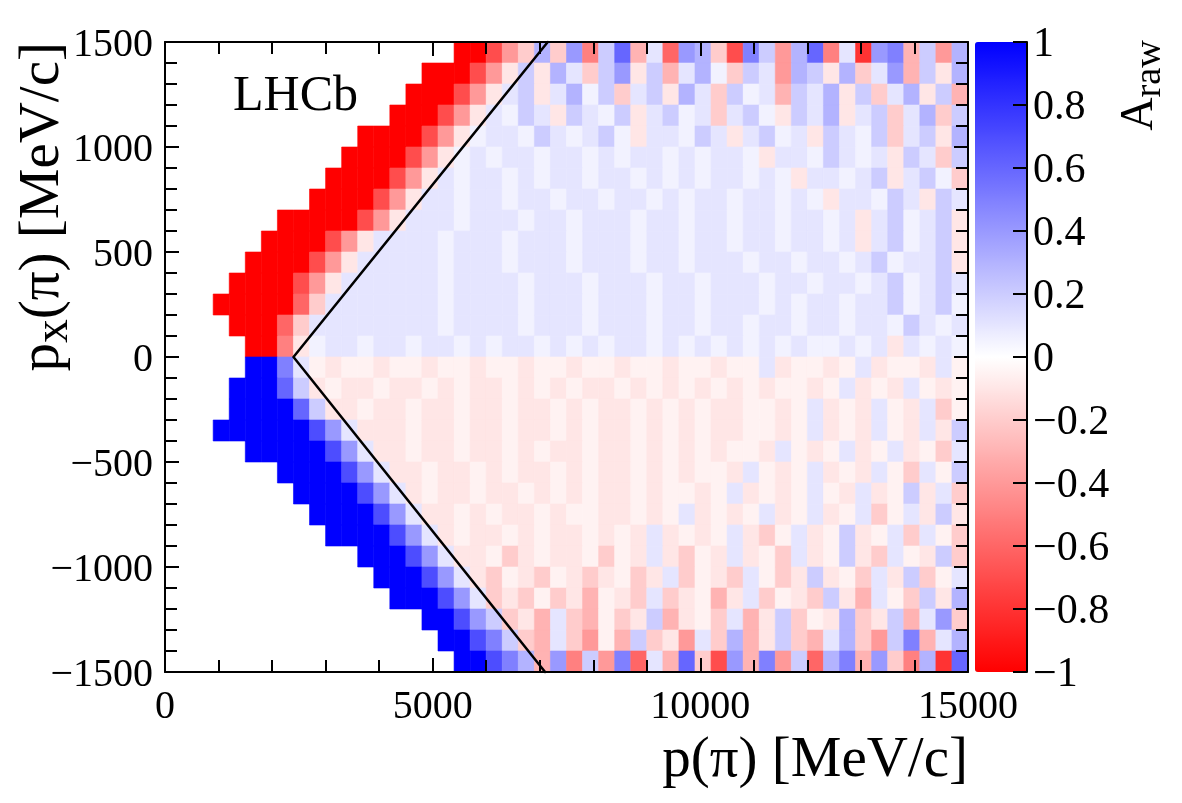 The image size is (1182, 803). I want to click on color-bar-label: 0, so click(1043, 357).